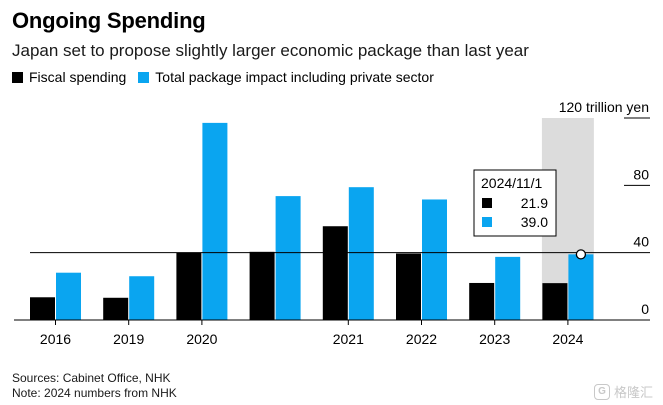  What do you see at coordinates (641, 174) in the screenshot?
I see `y-tick-label: 80` at bounding box center [641, 174].